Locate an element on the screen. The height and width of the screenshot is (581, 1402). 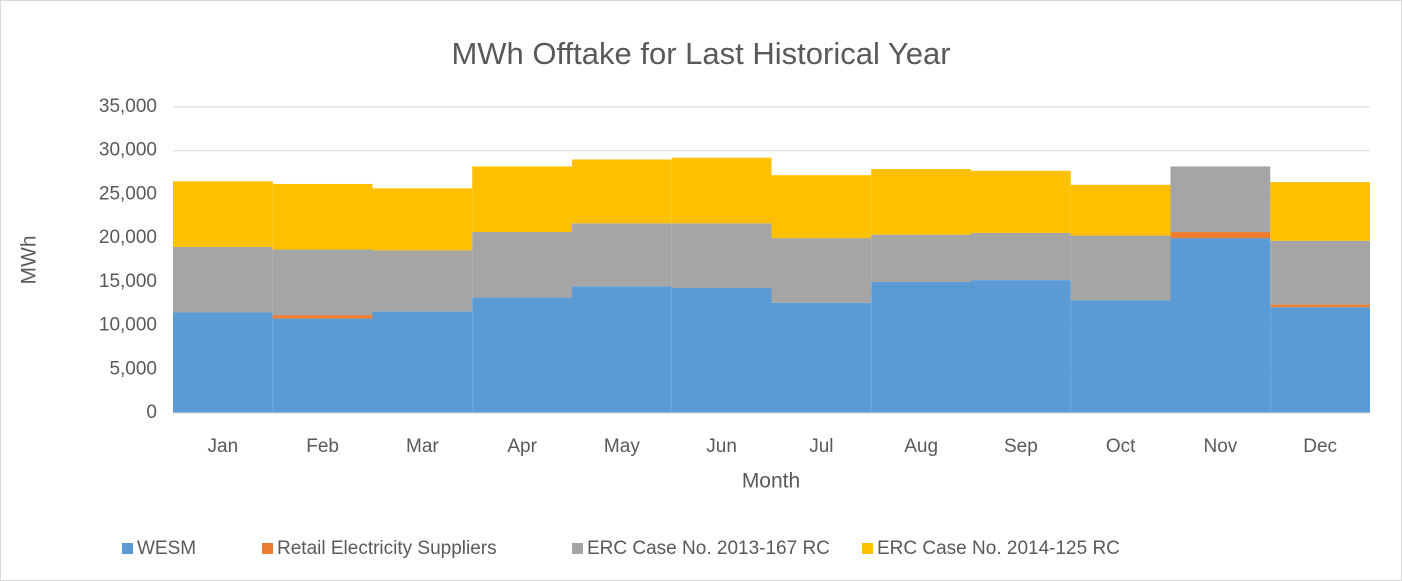
y-tick-label: 35,000 is located at coordinates (128, 106).